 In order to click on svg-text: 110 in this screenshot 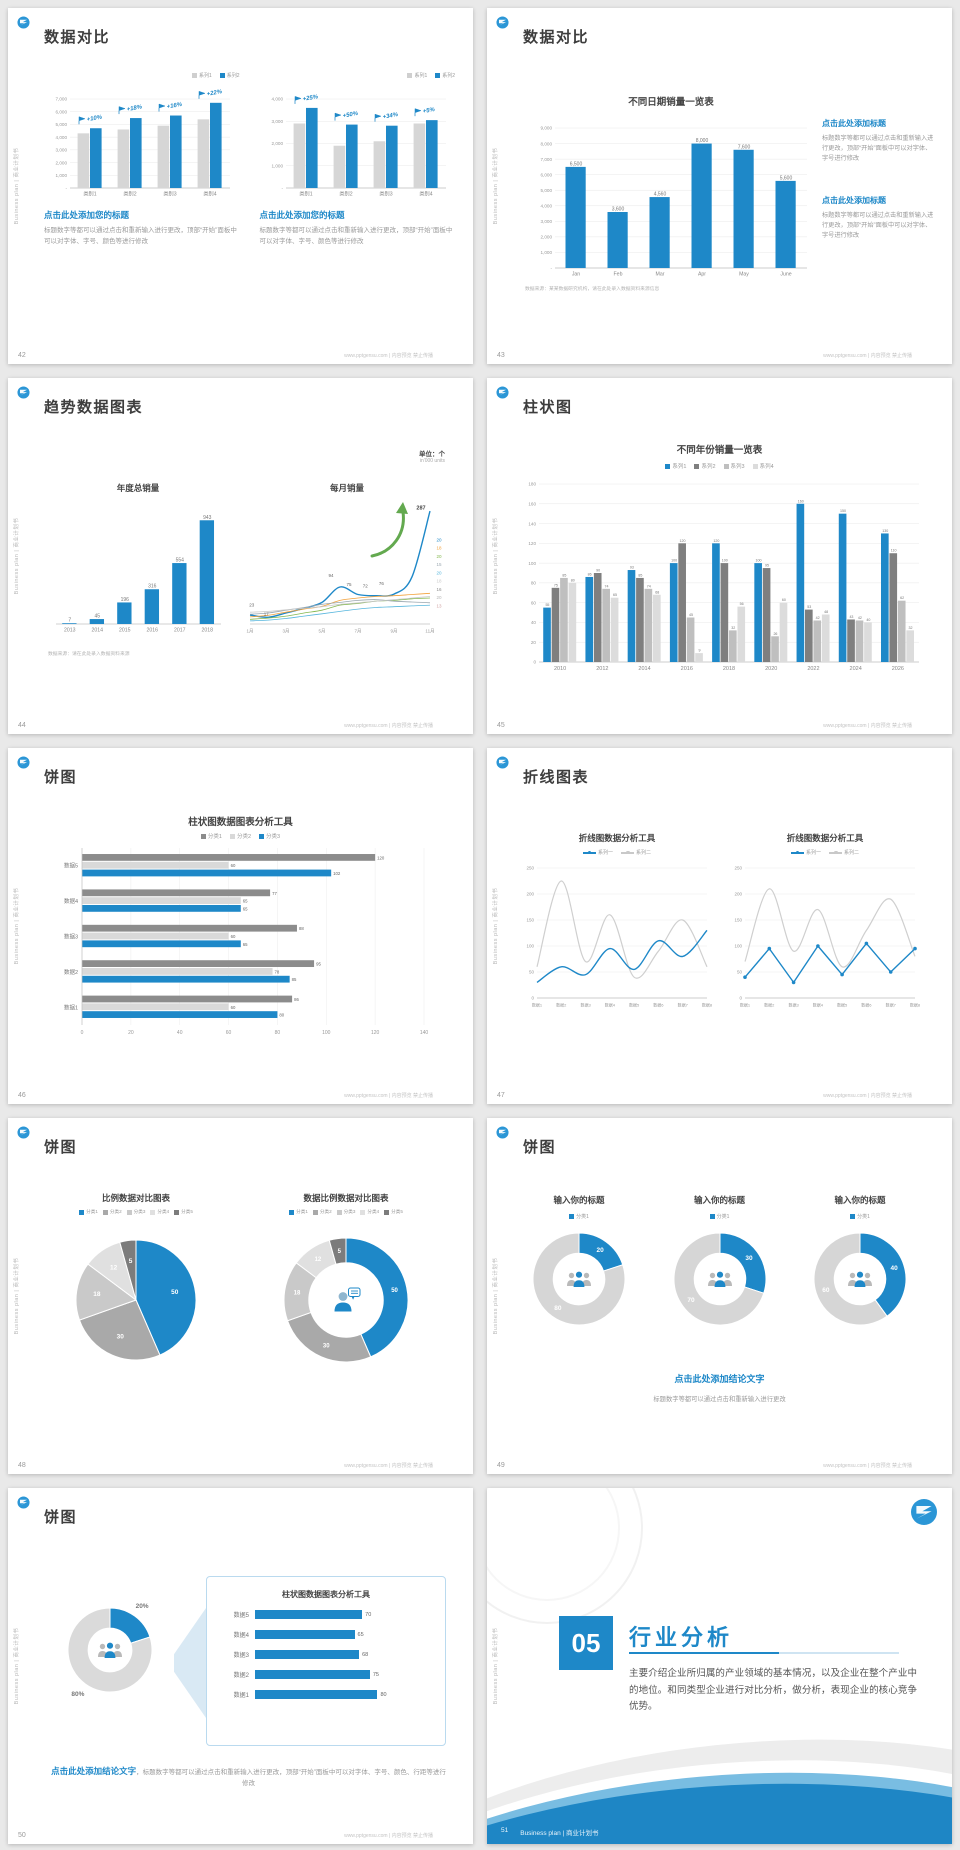, I will do `click(894, 551)`.